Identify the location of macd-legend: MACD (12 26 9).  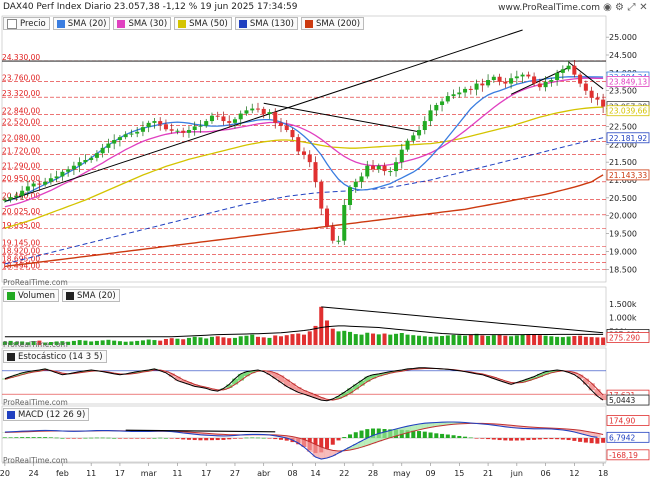
(46, 414).